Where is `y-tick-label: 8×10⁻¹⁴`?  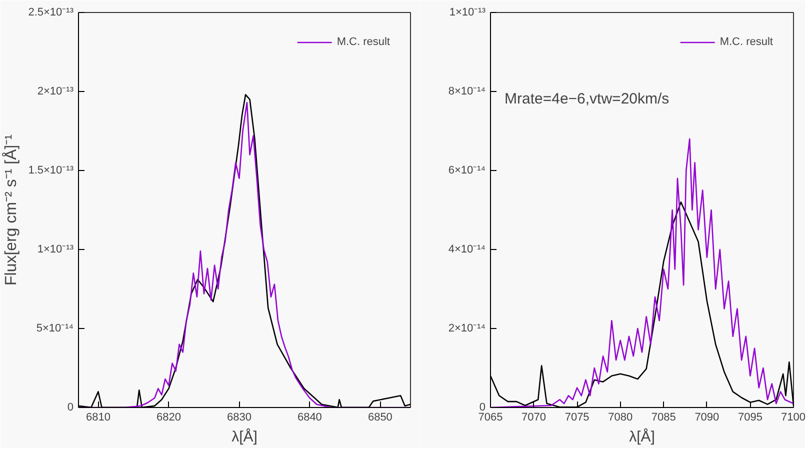 y-tick-label: 8×10⁻¹⁴ is located at coordinates (467, 92).